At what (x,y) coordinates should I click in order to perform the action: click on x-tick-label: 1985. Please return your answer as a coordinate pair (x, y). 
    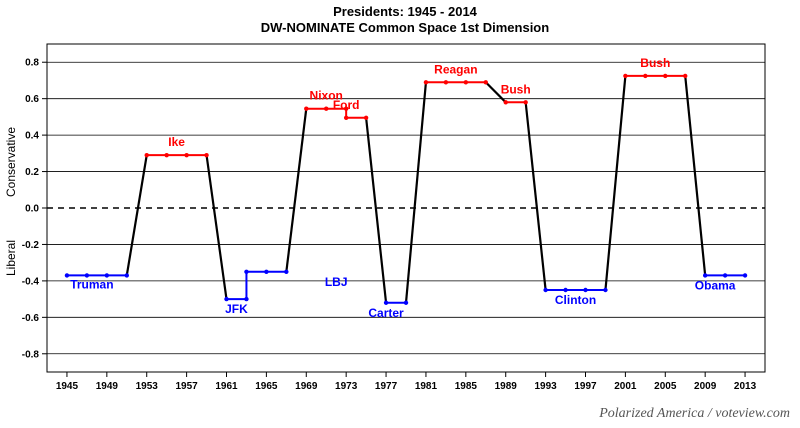
    Looking at the image, I should click on (466, 386).